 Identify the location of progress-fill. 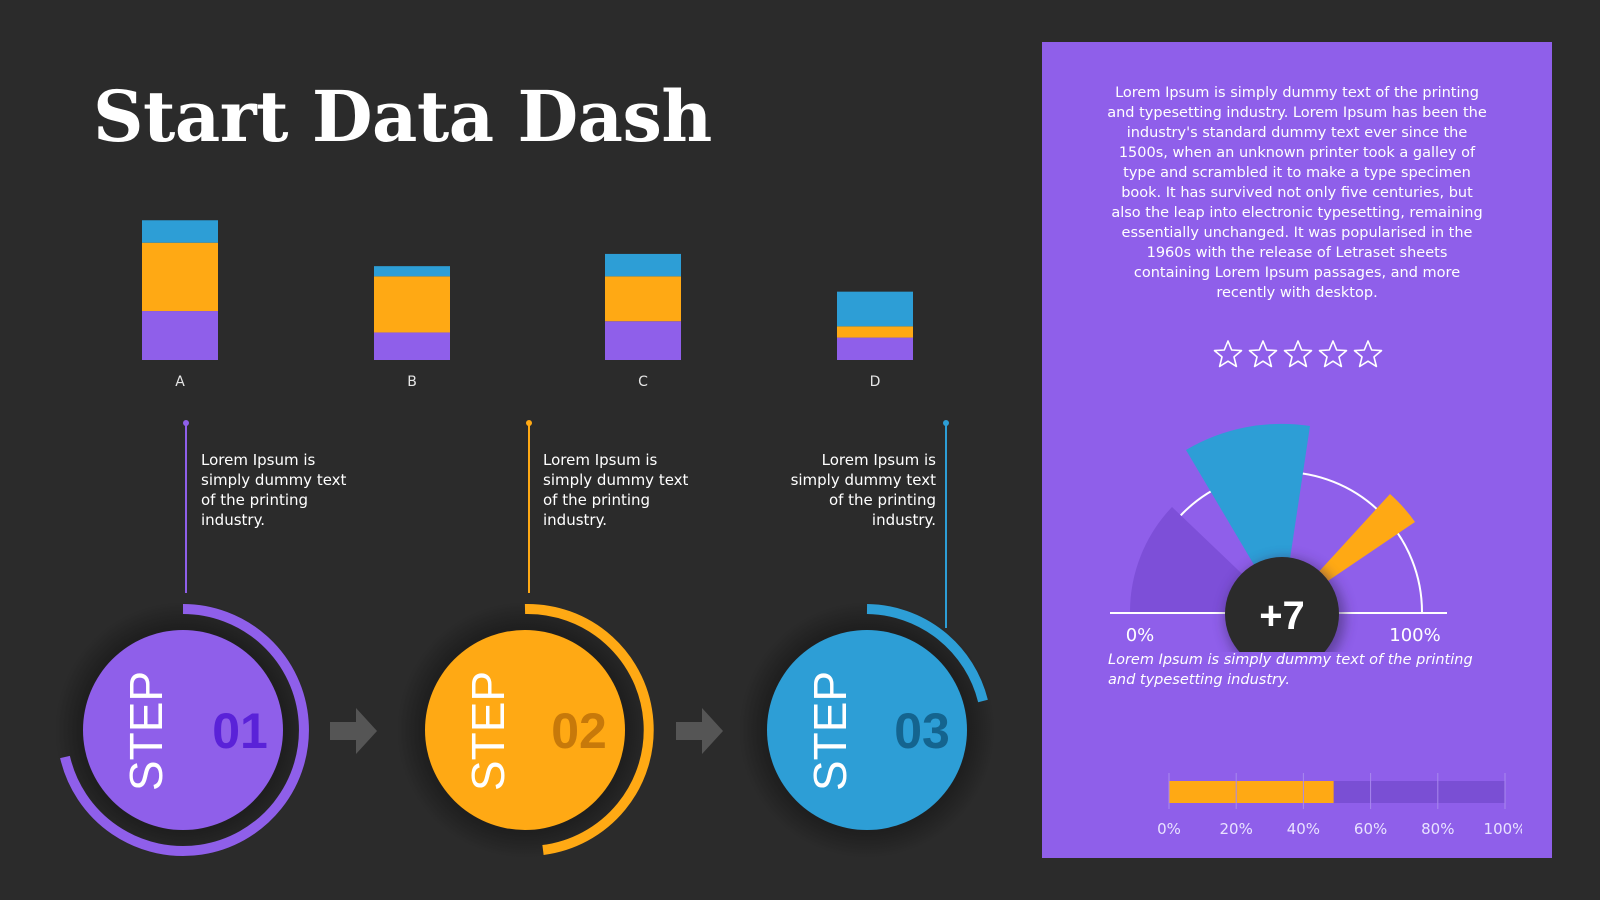
(1251, 792).